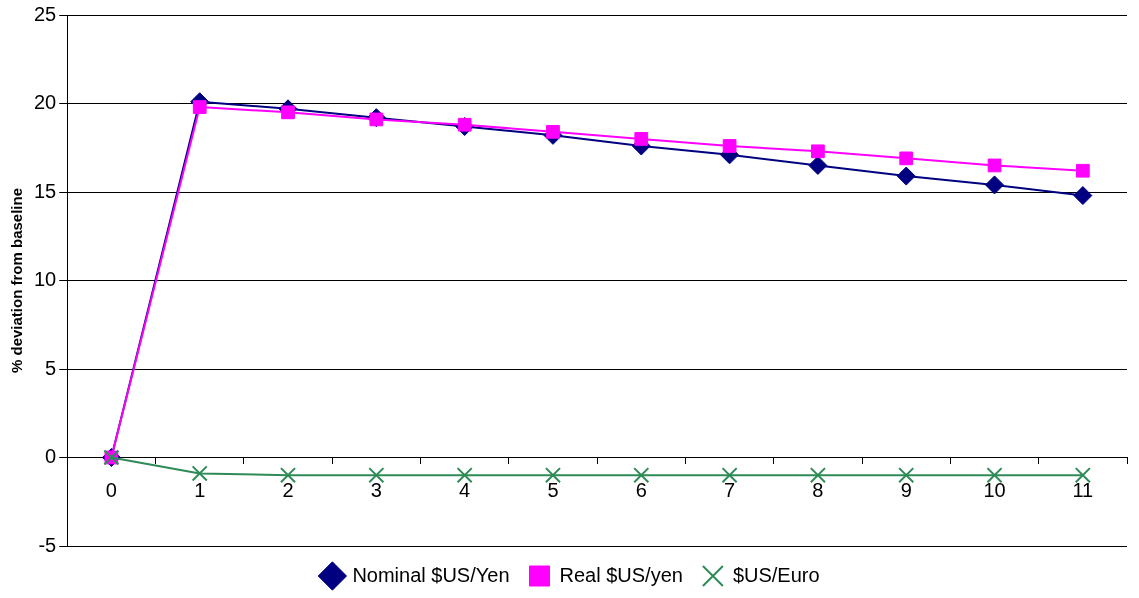 This screenshot has width=1139, height=598. I want to click on x-tick-label: 1, so click(200, 490).